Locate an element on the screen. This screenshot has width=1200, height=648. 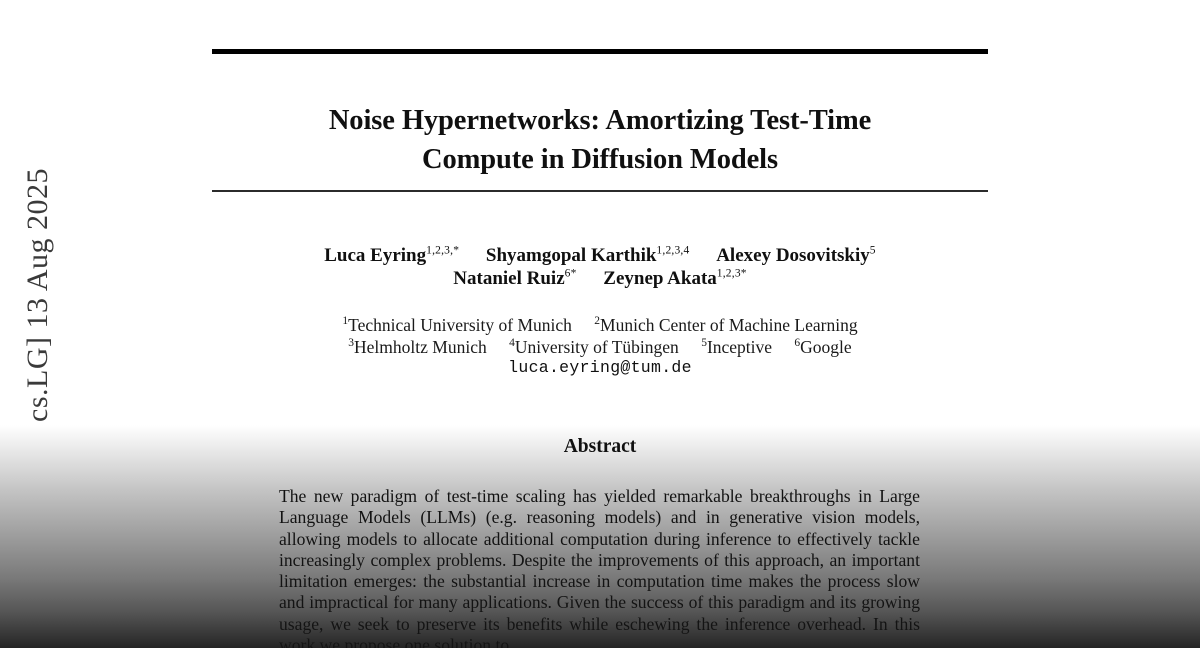
affiliation-entry: 3Helmholtz Munich is located at coordinates (417, 347).